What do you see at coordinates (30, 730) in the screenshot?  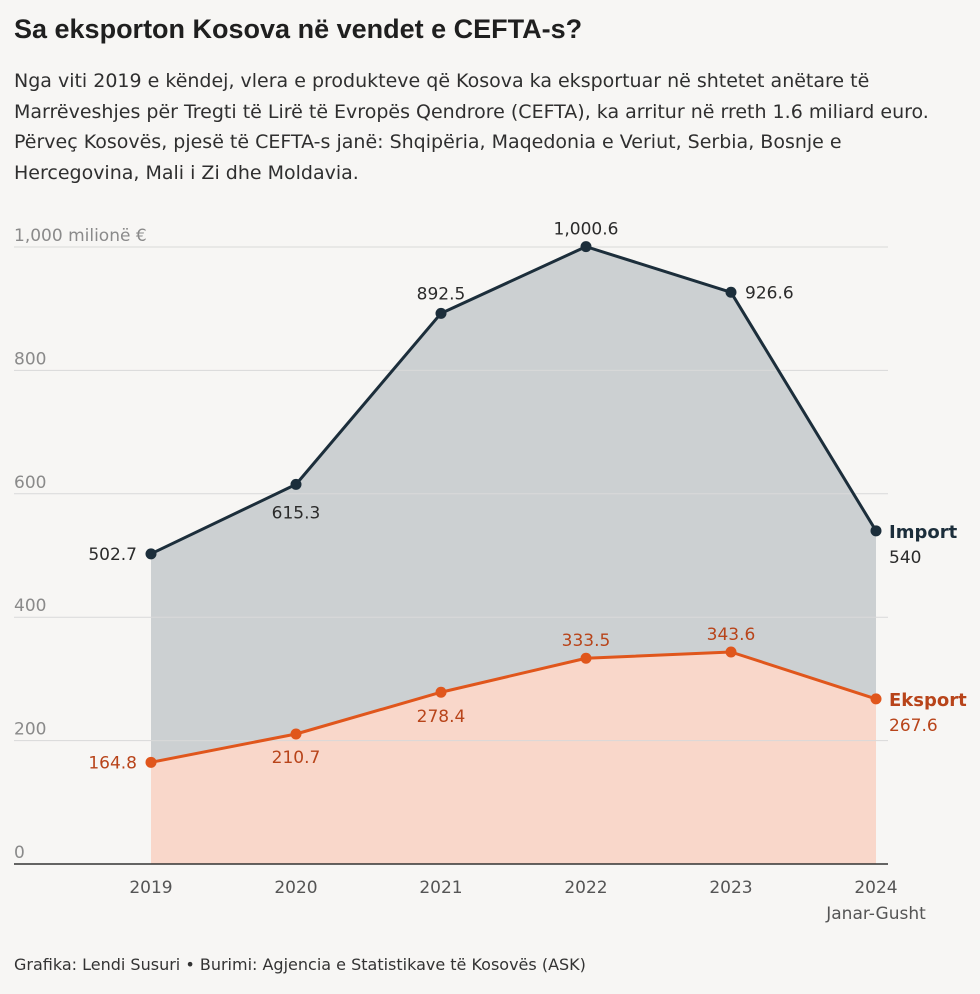 I see `y-tick-label: 200` at bounding box center [30, 730].